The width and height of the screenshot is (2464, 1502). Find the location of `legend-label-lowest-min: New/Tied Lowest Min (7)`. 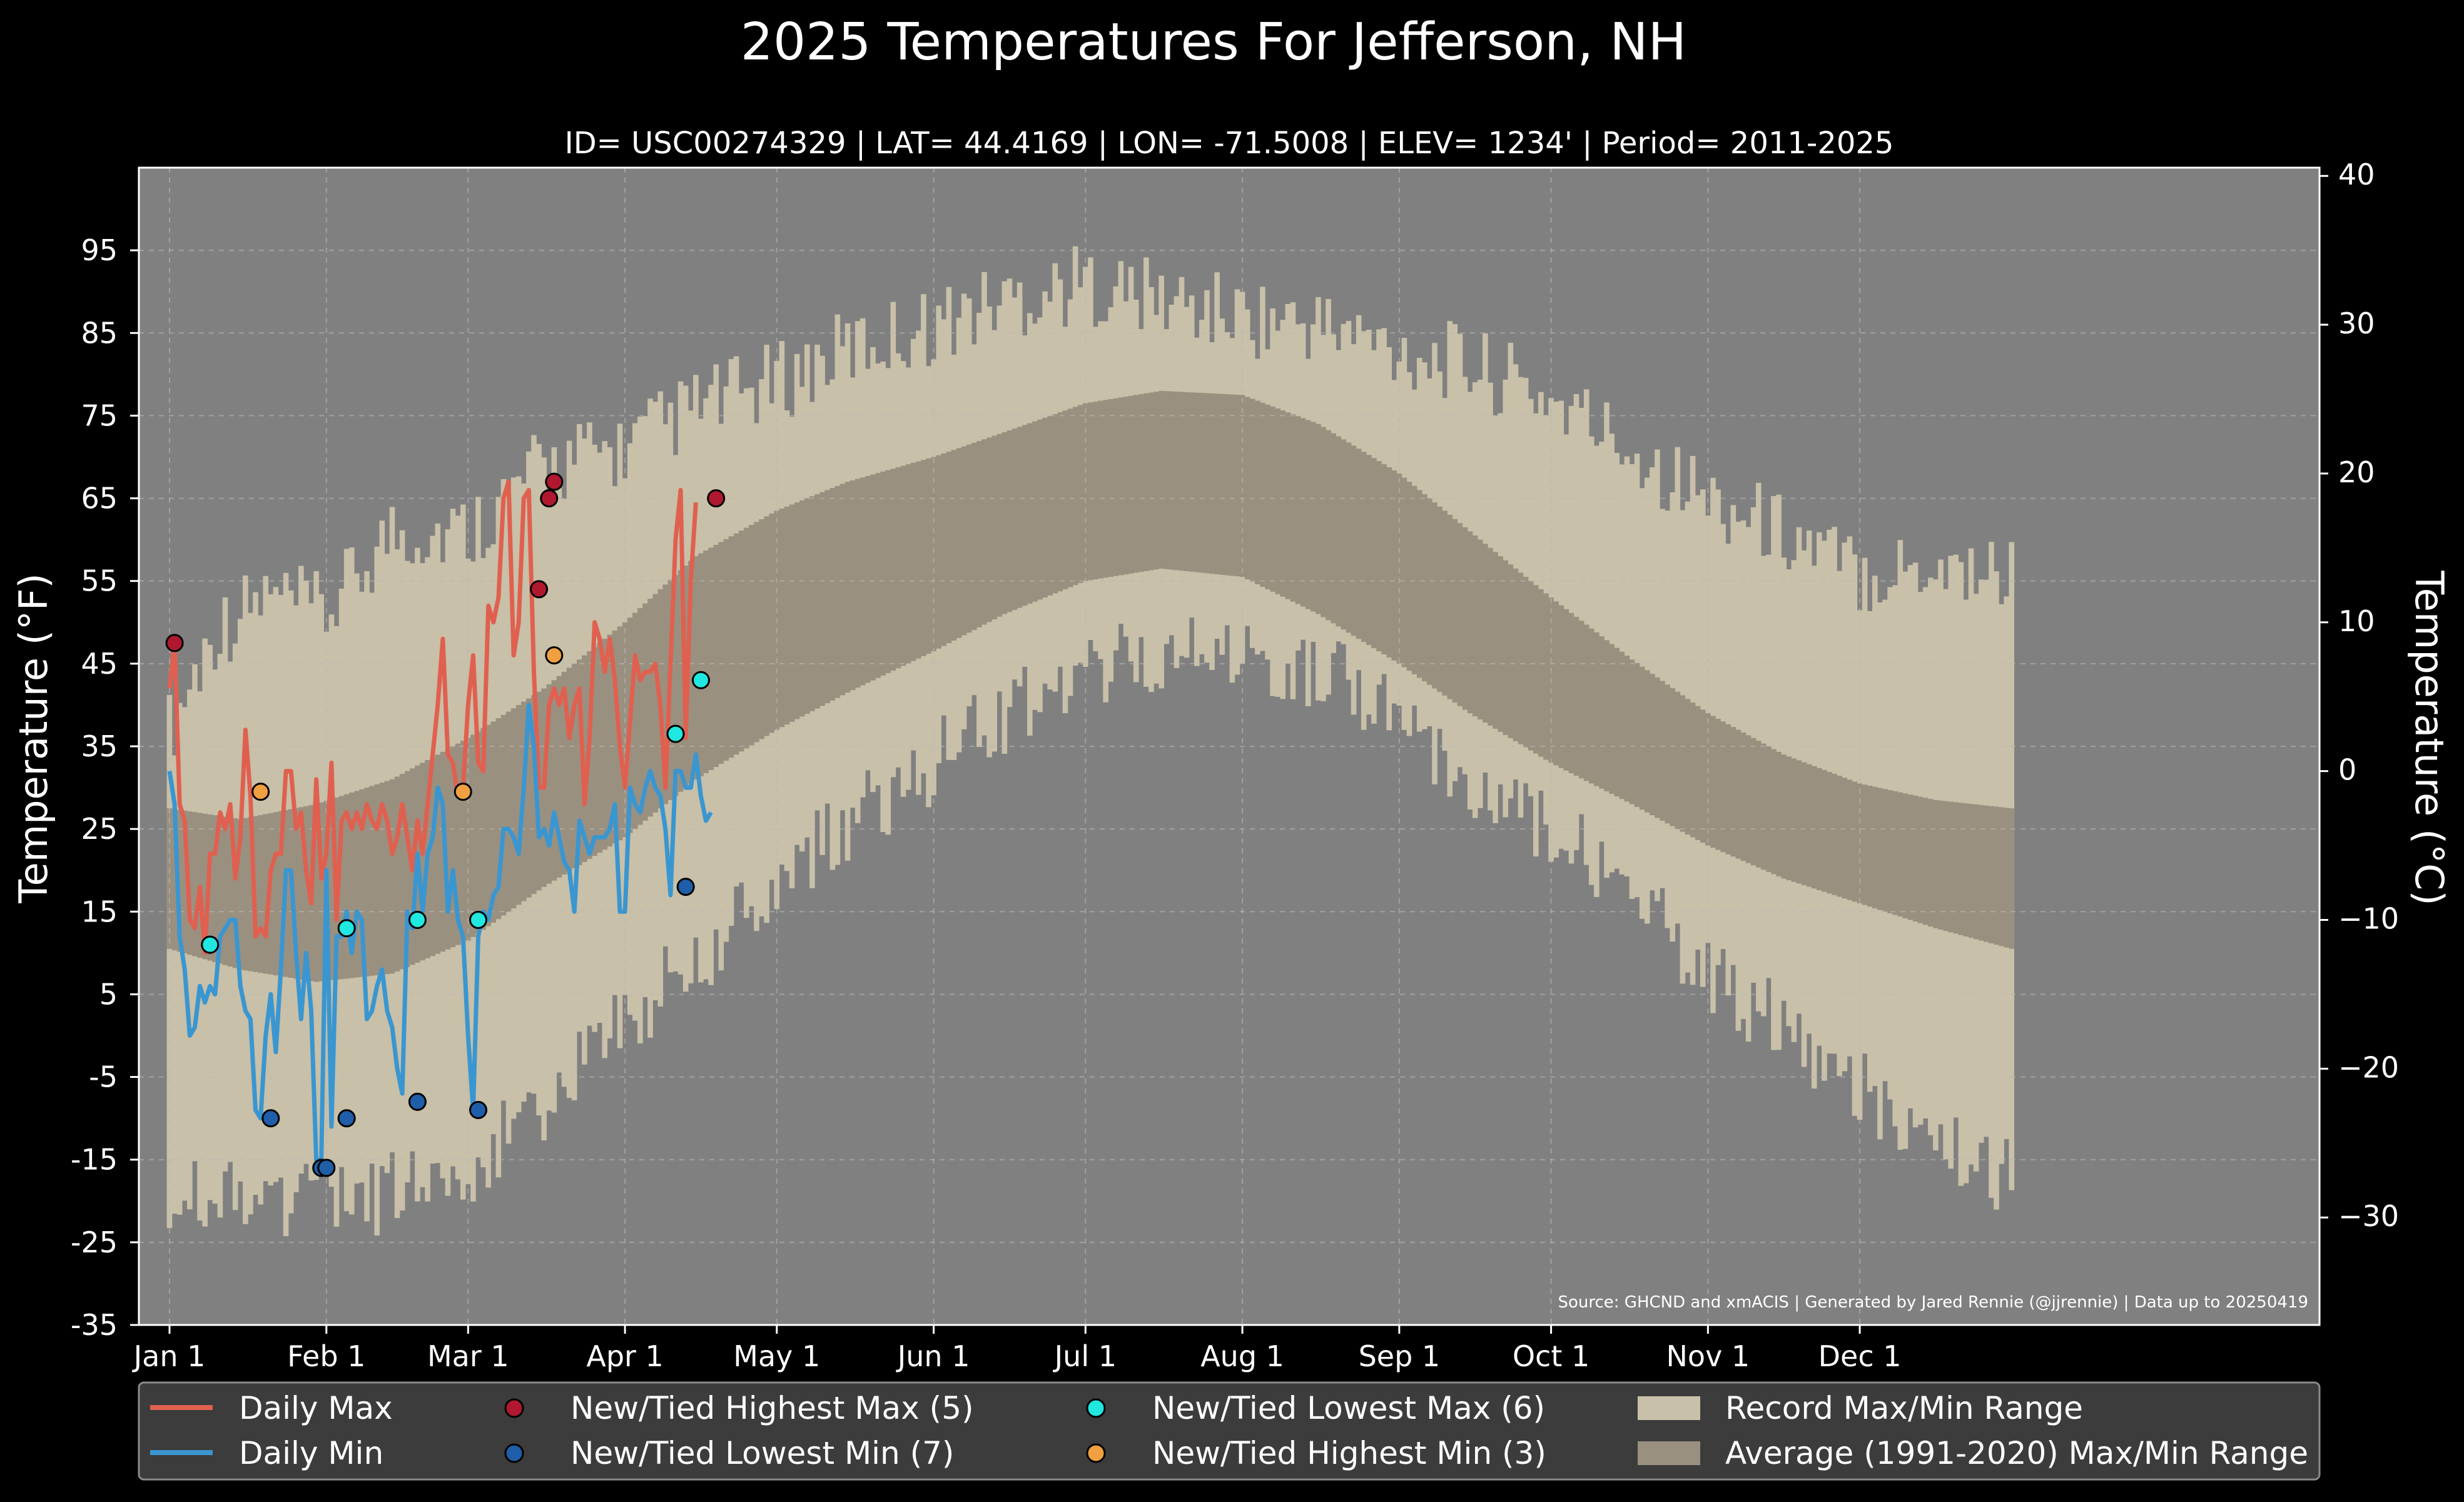

legend-label-lowest-min: New/Tied Lowest Min (7) is located at coordinates (762, 1453).